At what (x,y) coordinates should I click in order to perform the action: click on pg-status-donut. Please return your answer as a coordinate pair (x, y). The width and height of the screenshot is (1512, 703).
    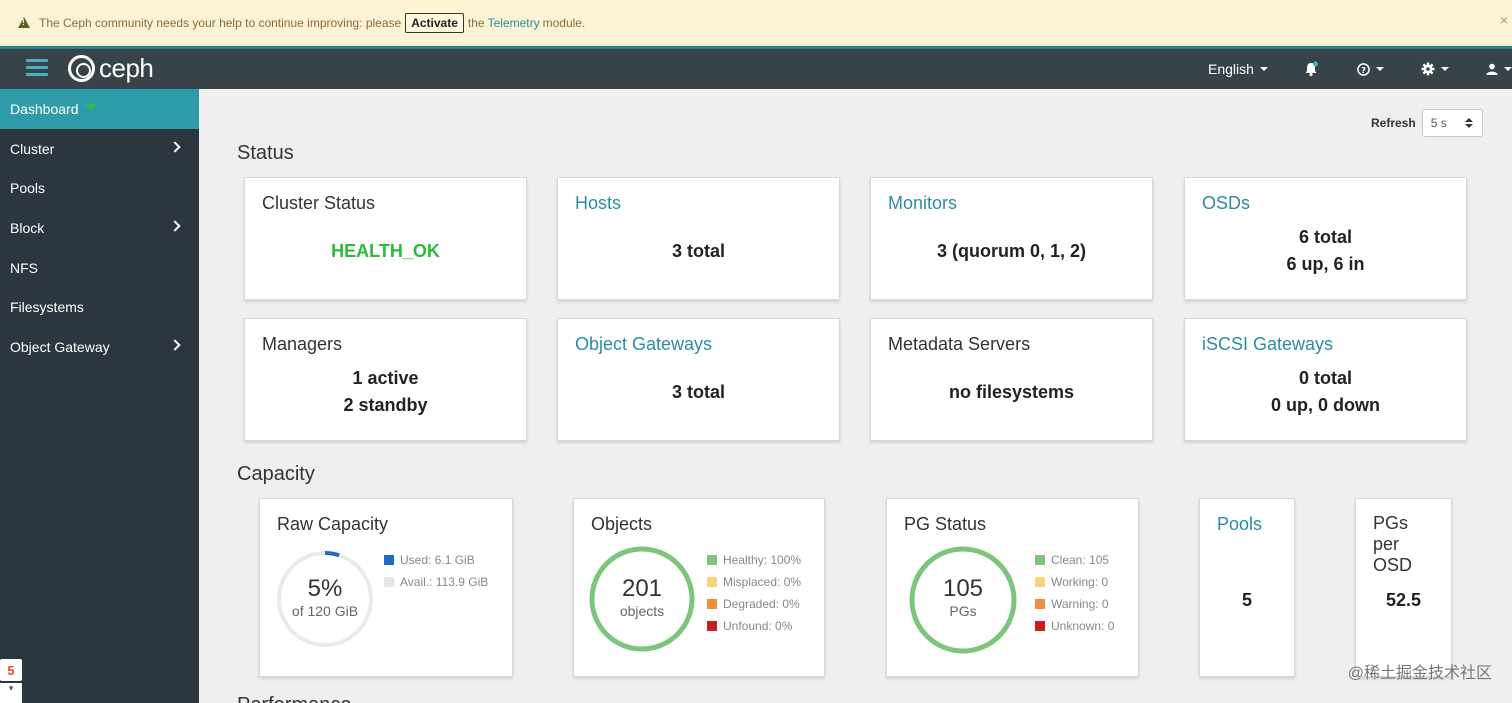
    Looking at the image, I should click on (963, 600).